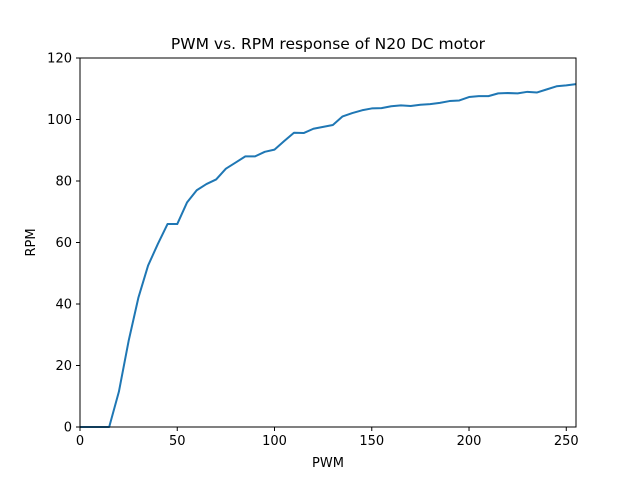 The image size is (640, 480). What do you see at coordinates (328, 44) in the screenshot?
I see `chart-title: PWM vs. RPM response of N20 DC motor` at bounding box center [328, 44].